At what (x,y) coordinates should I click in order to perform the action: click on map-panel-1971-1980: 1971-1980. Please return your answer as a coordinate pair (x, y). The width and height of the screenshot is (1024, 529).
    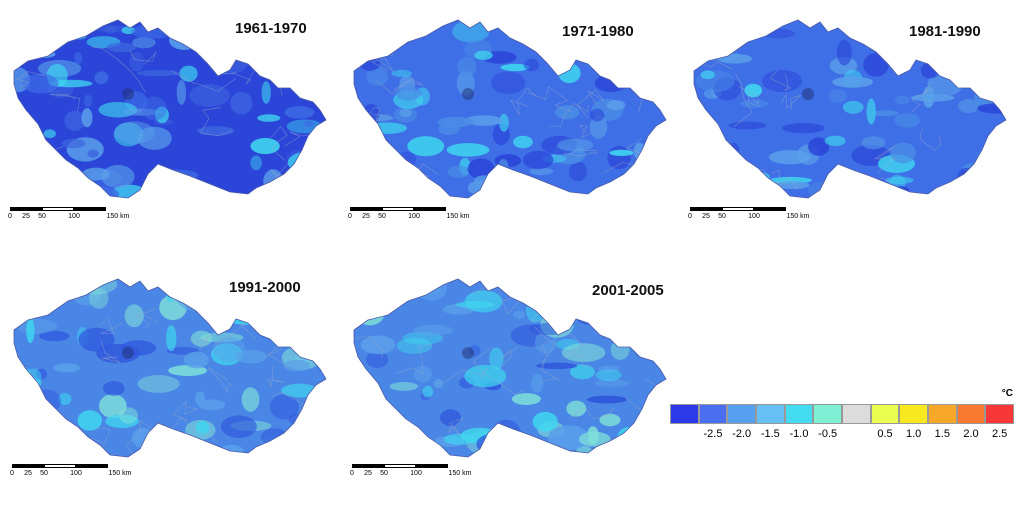
    Looking at the image, I should click on (513, 126).